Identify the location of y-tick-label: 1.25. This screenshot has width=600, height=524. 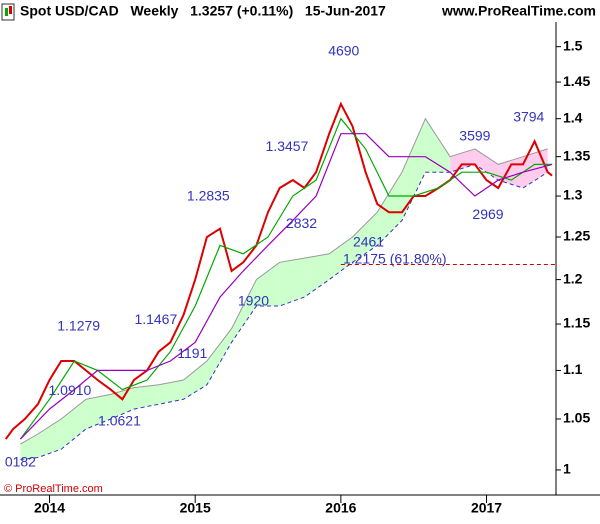
(576, 236).